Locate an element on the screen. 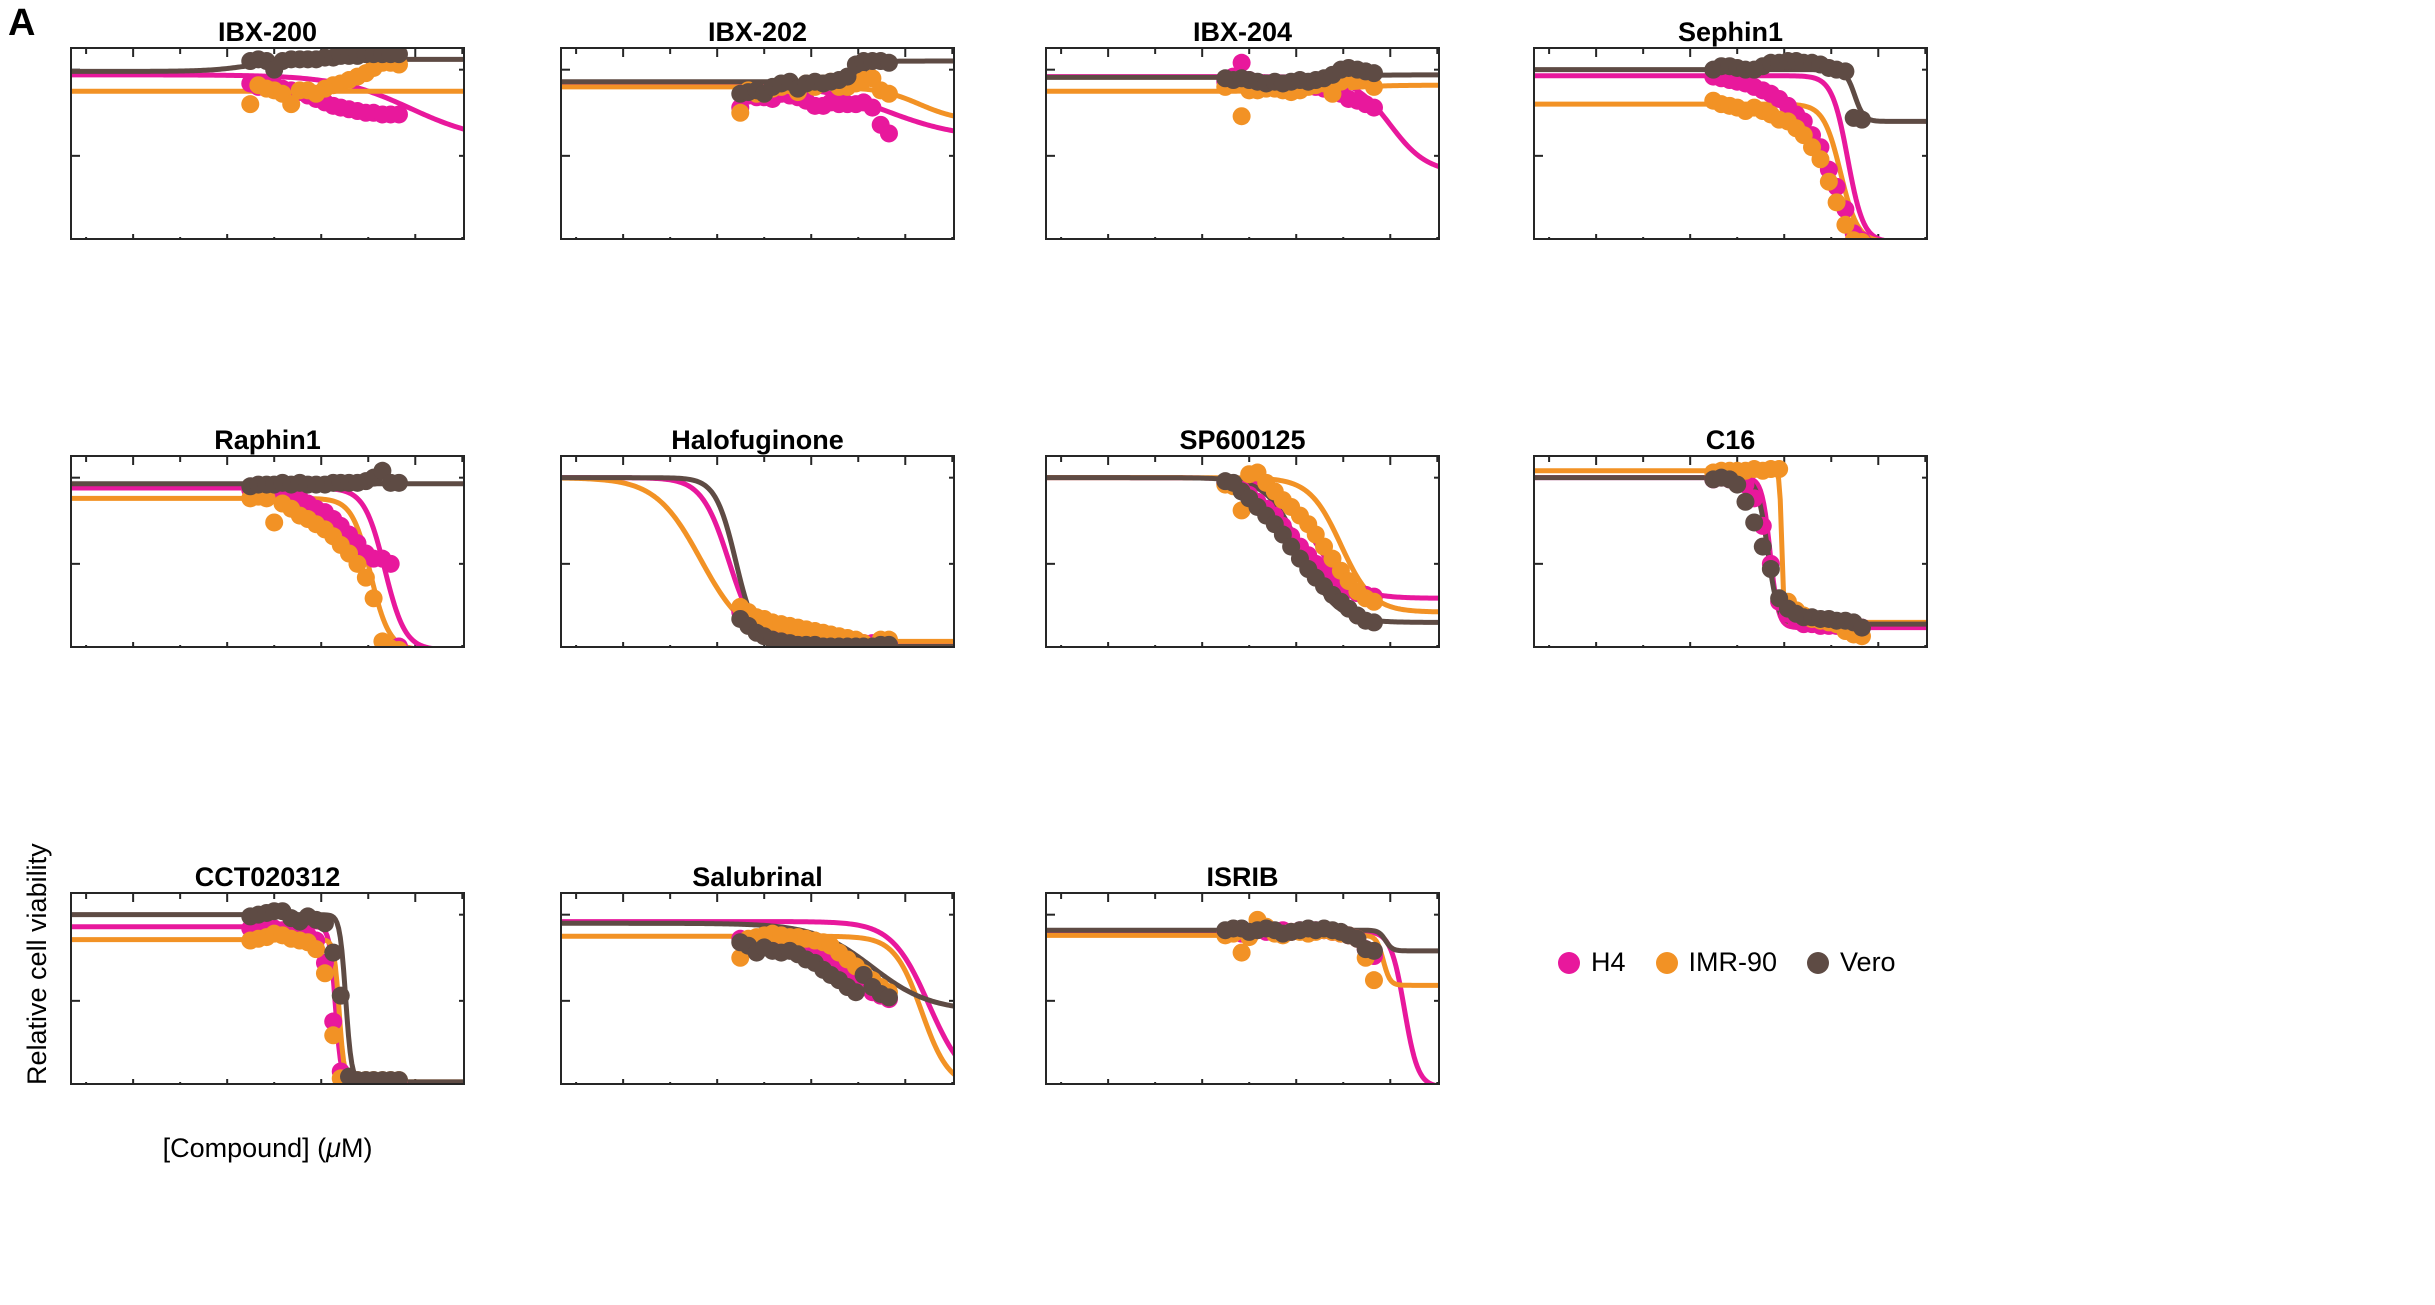  x-axis-label-suffix: M) is located at coordinates (356, 1148).